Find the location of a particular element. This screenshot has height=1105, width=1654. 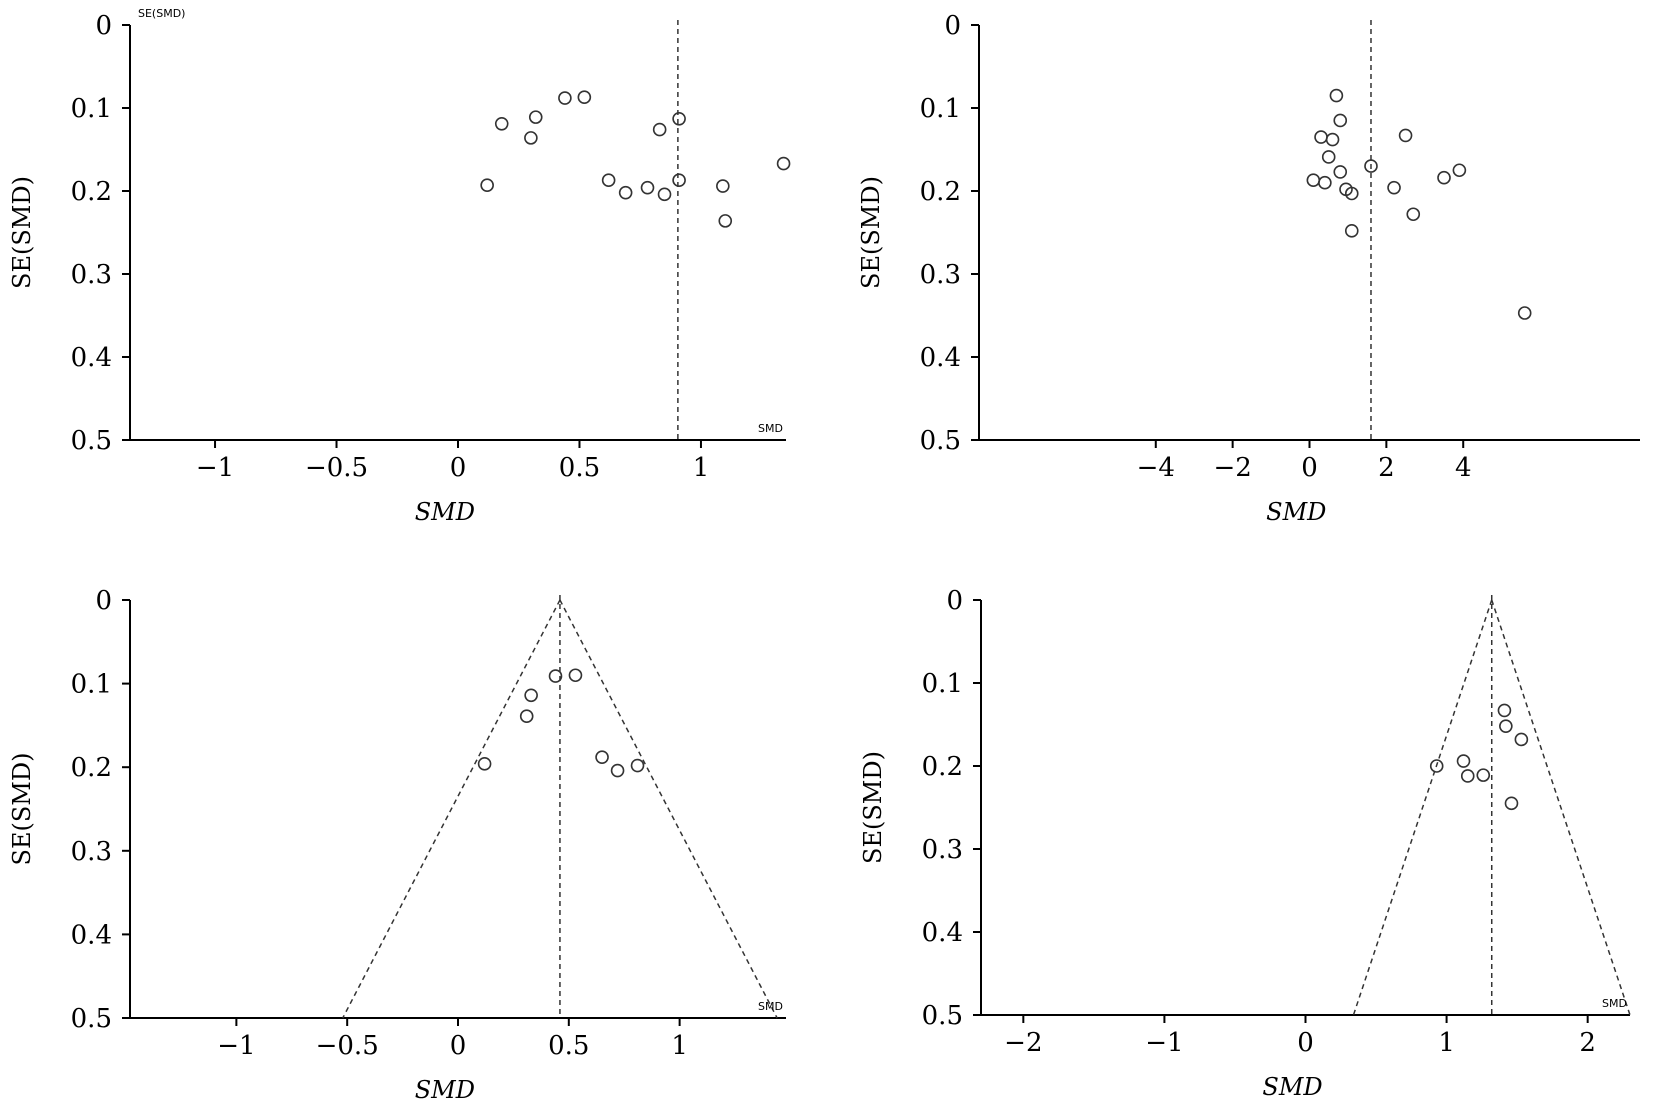

x-tick-label: −4 is located at coordinates (1156, 468).